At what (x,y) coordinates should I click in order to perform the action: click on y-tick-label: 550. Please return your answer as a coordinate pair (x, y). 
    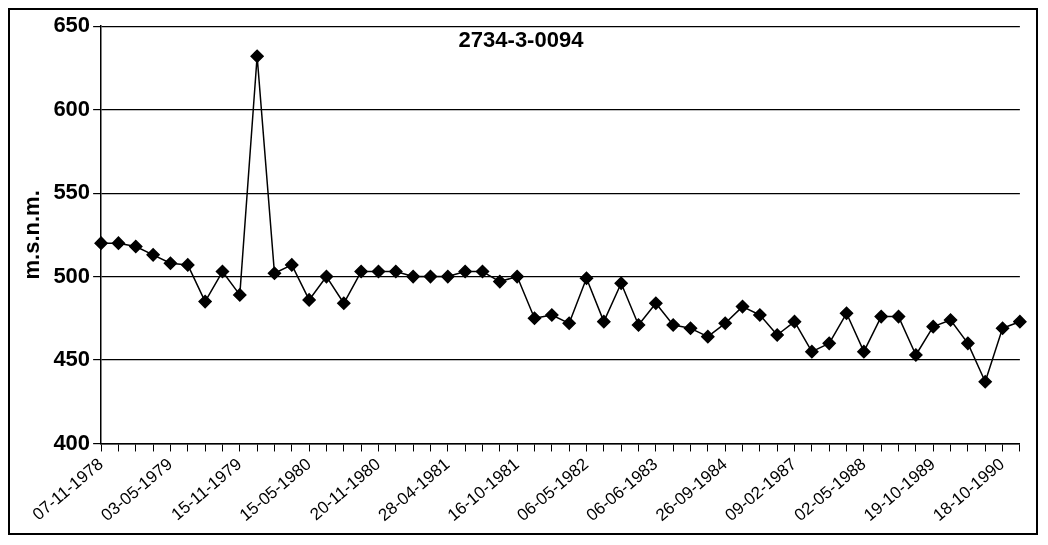
    Looking at the image, I should click on (72, 192).